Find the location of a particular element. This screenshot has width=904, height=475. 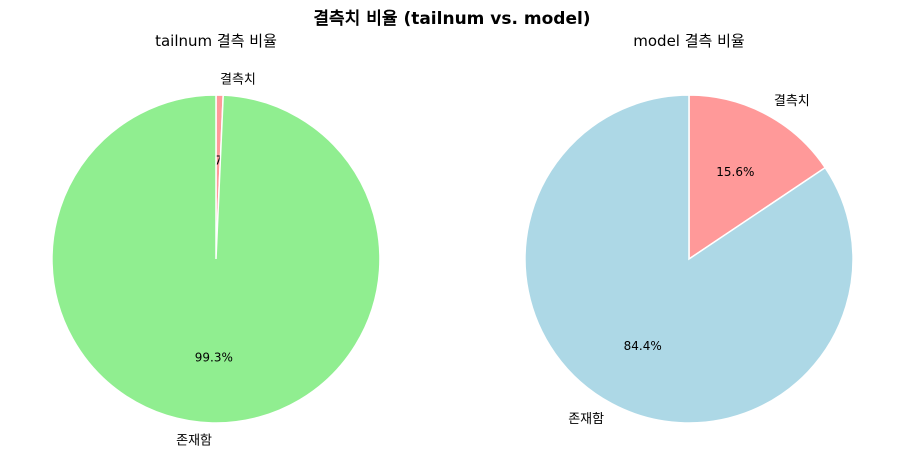

chart-title: model 결측 비율 is located at coordinates (688, 41).